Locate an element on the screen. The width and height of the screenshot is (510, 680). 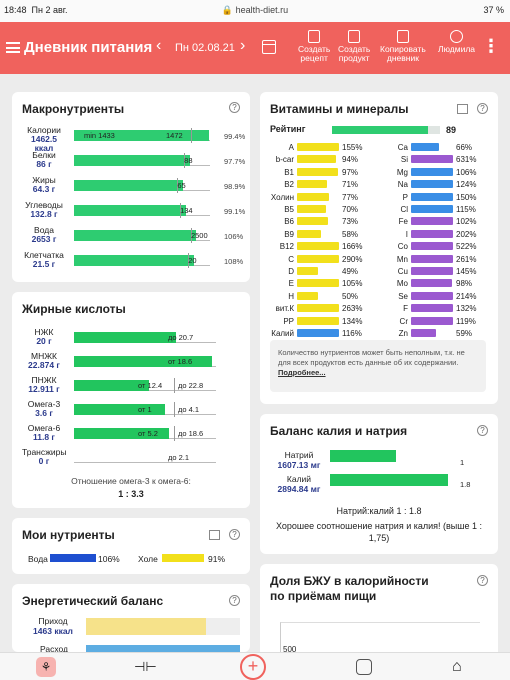
kna-title: Баланс калия и натрия is located at coordinates (339, 431).